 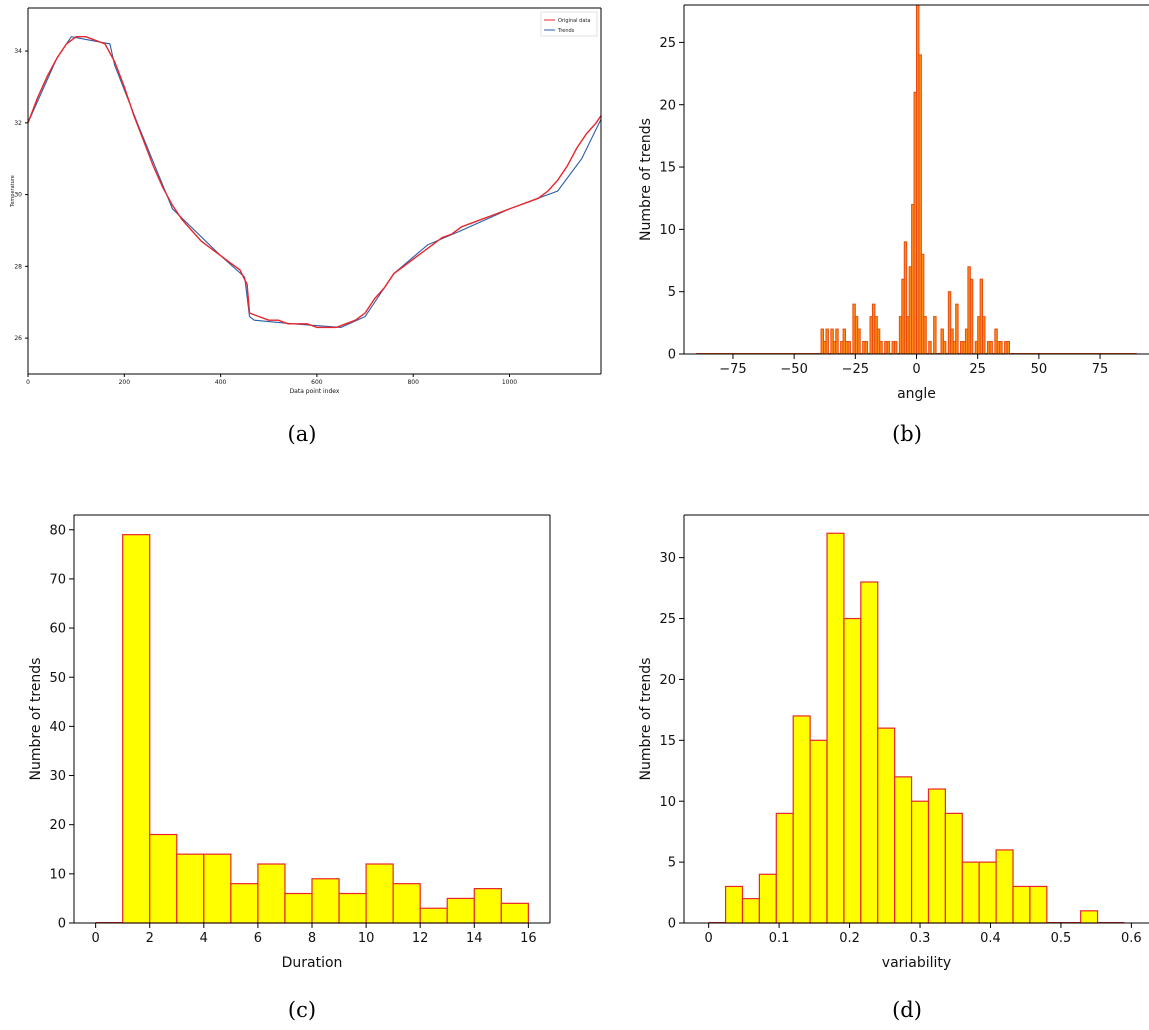 I want to click on panel-d-ytick-label: 5, so click(x=672, y=863).